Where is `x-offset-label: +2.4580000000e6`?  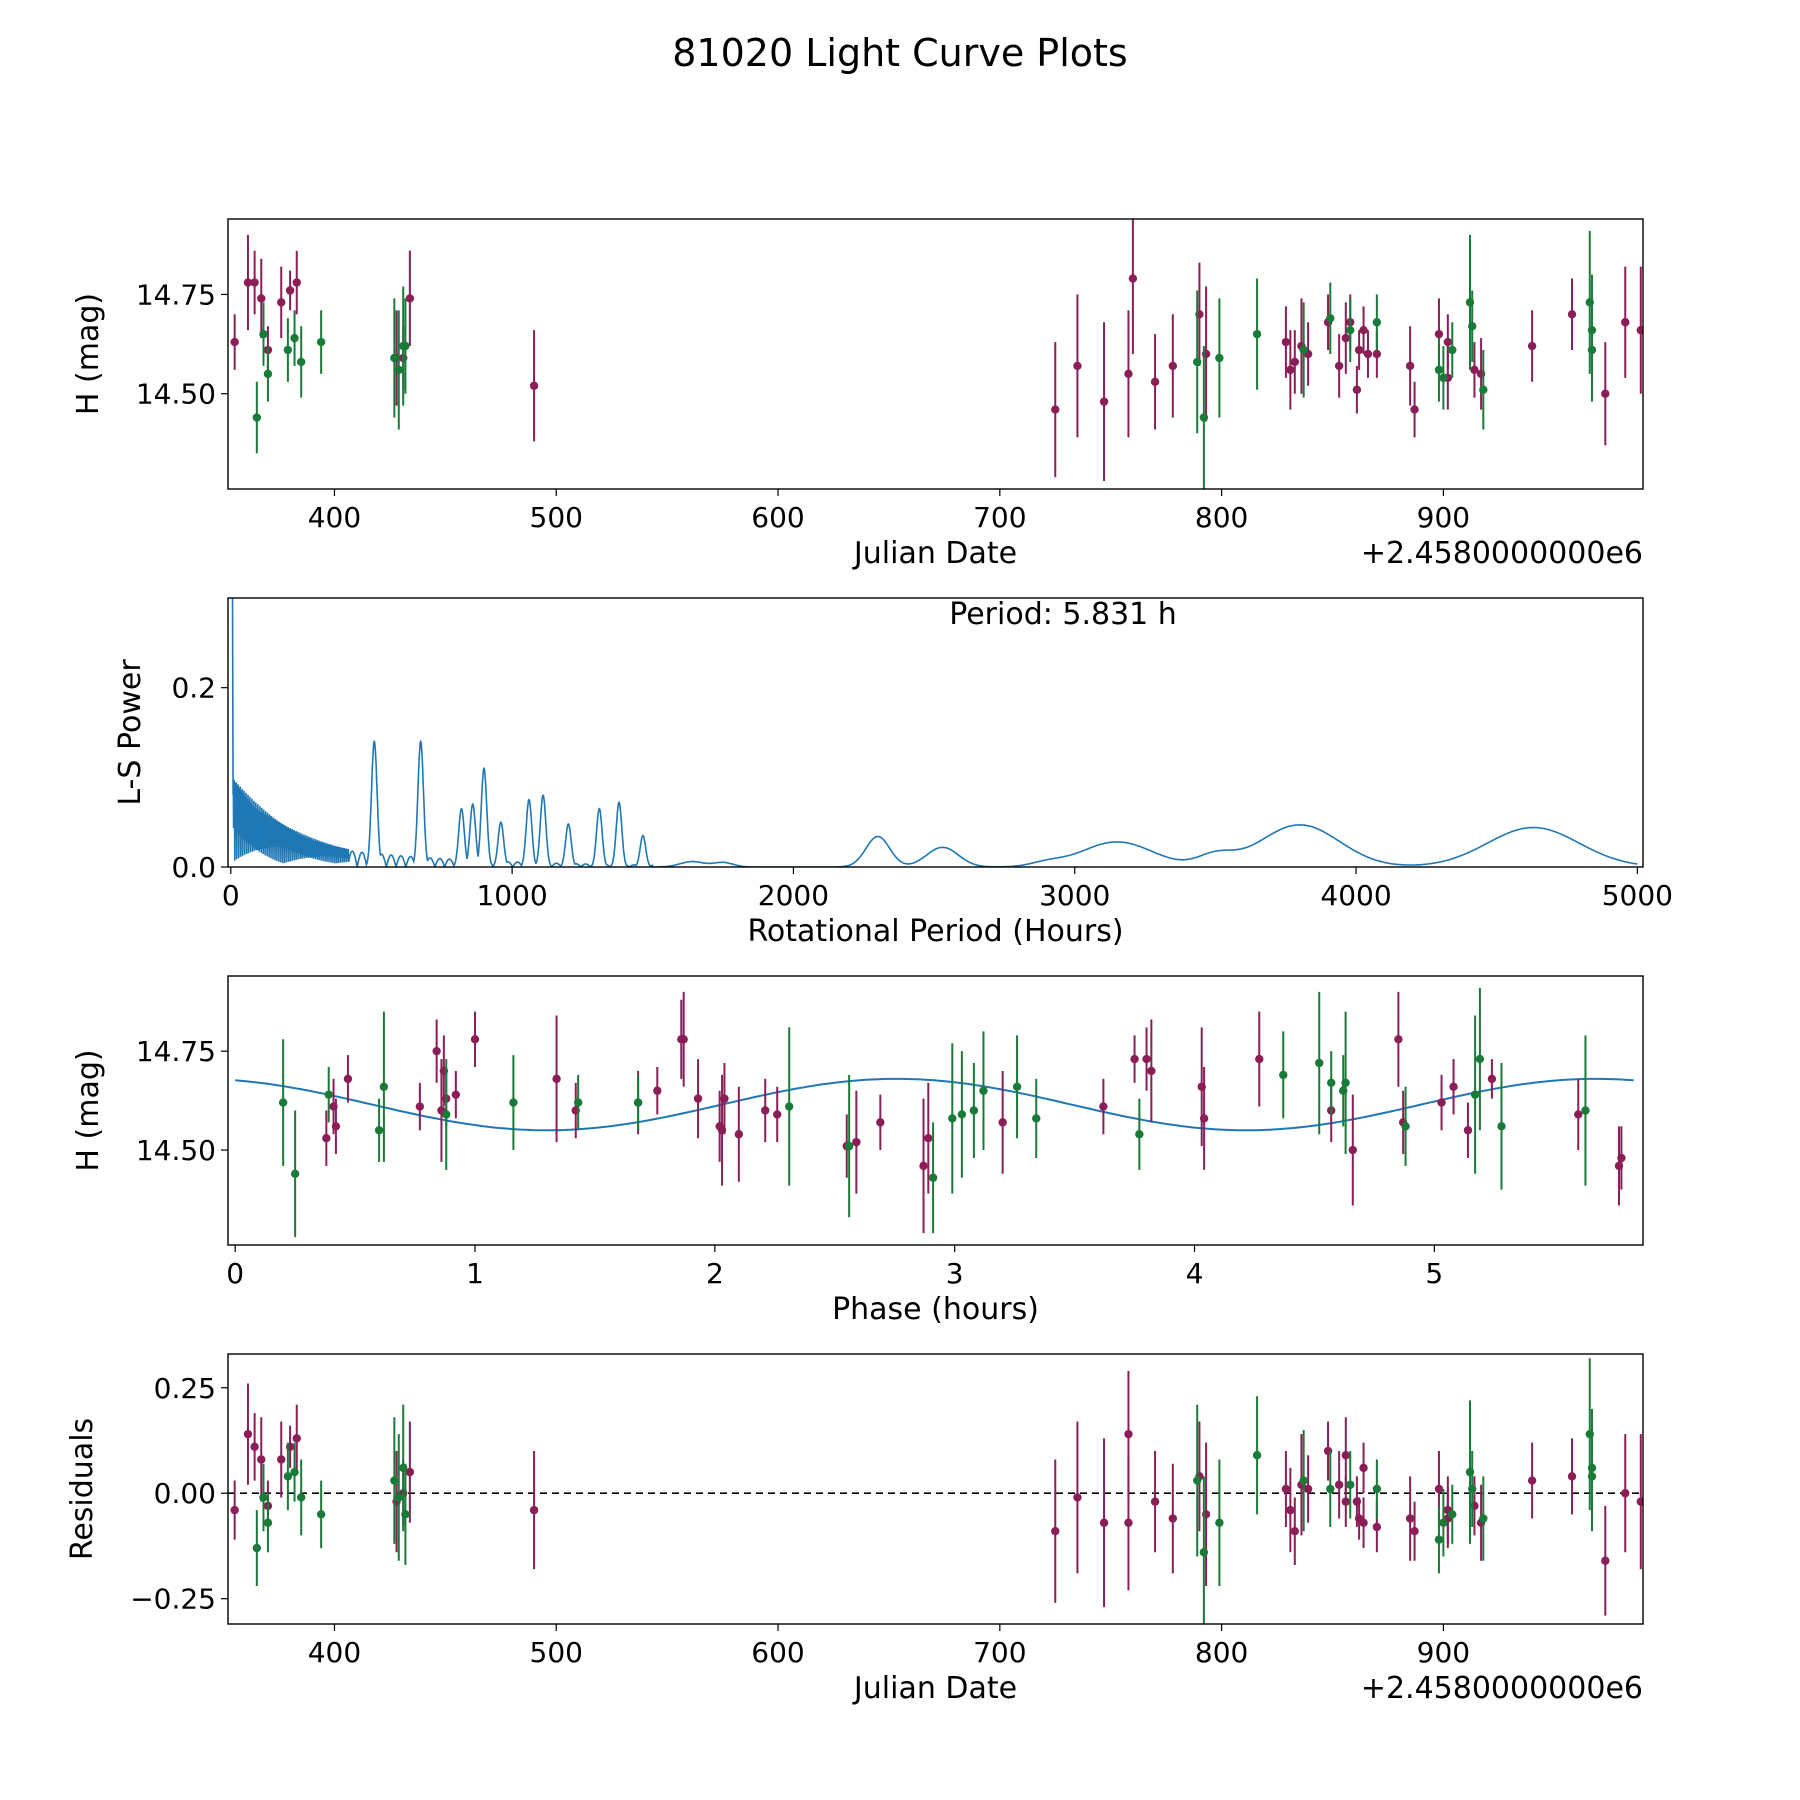
x-offset-label: +2.4580000000e6 is located at coordinates (1502, 553).